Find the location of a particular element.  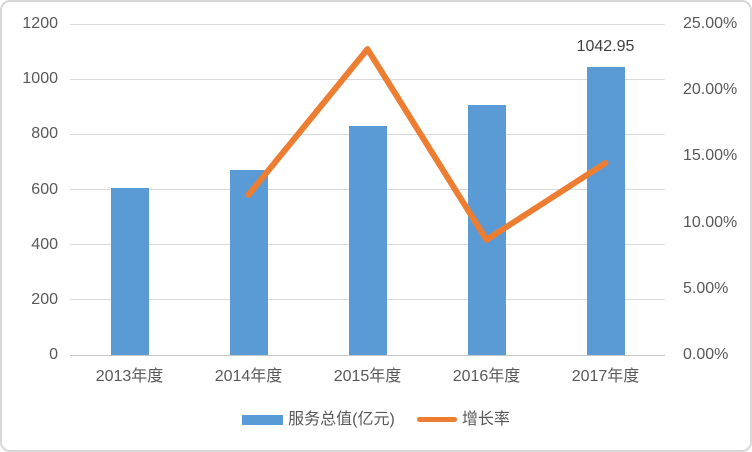

legend-item-line-series: 增长率 is located at coordinates (463, 419).